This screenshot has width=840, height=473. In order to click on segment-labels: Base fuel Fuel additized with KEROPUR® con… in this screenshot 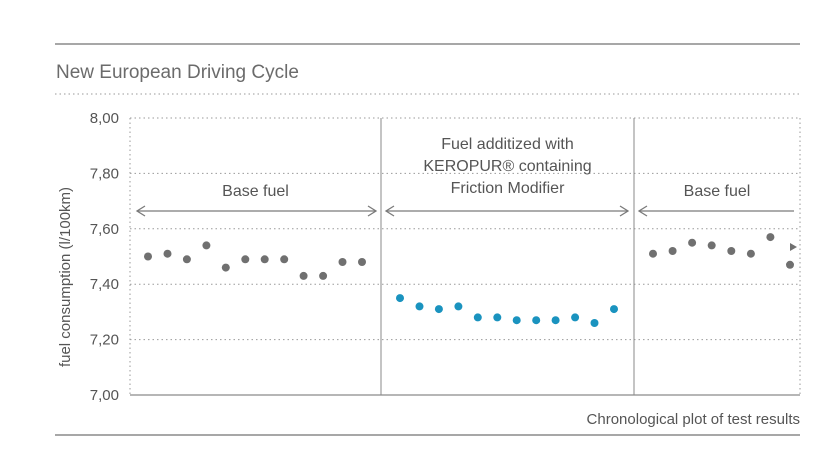, I will do `click(486, 168)`.